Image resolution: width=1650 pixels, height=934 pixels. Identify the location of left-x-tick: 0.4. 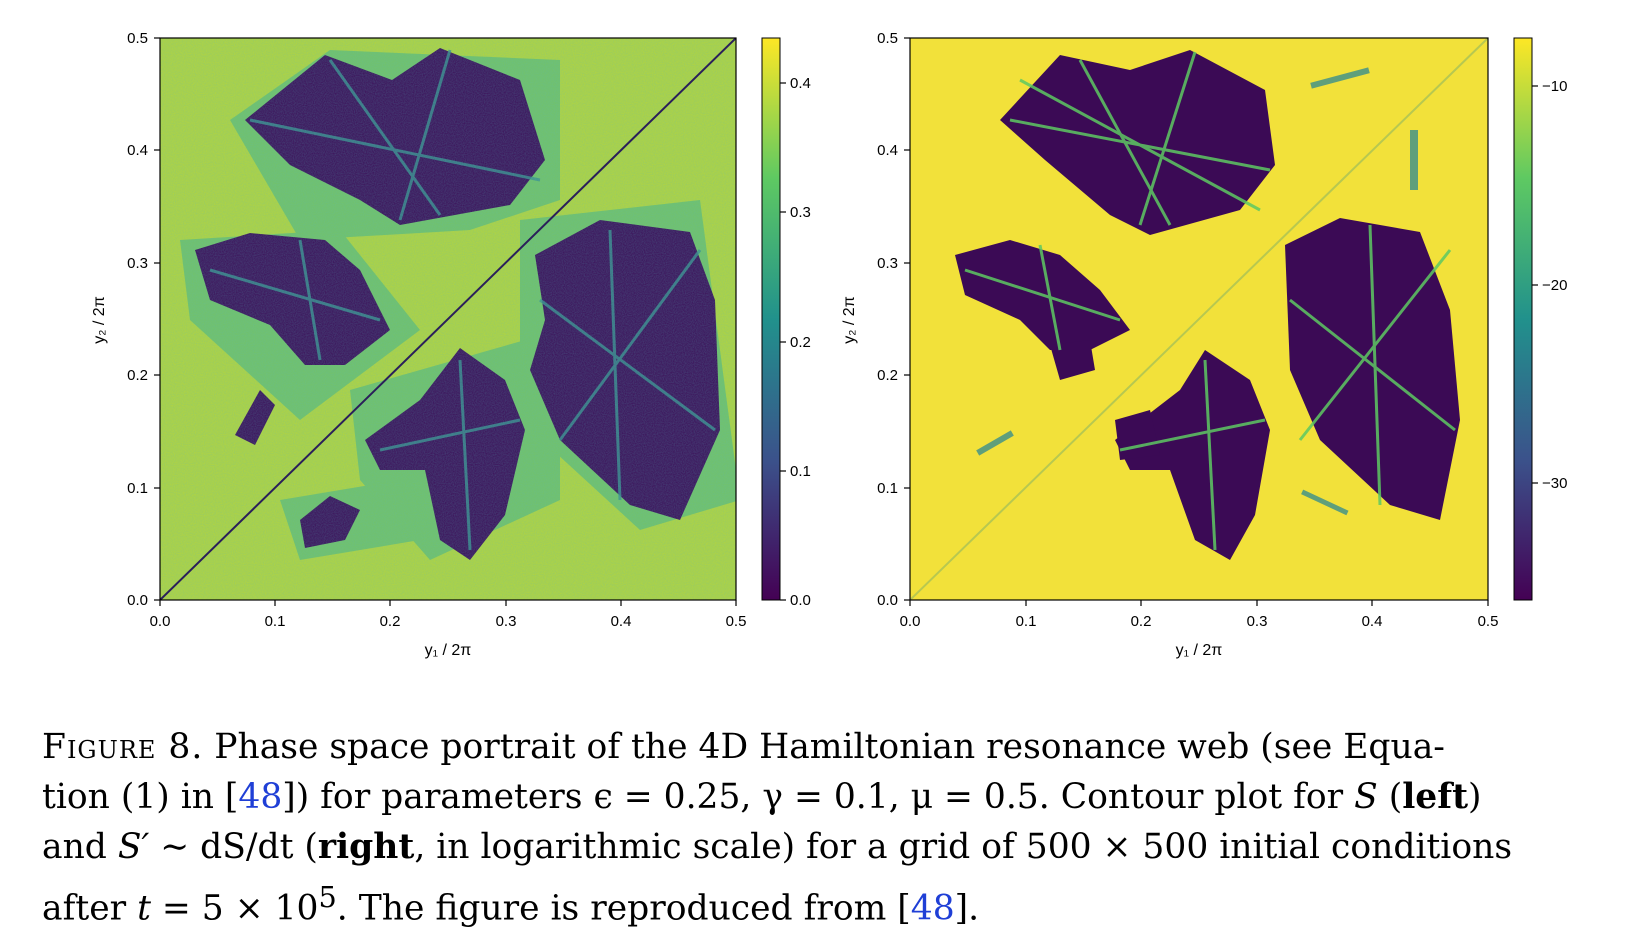
(621, 621).